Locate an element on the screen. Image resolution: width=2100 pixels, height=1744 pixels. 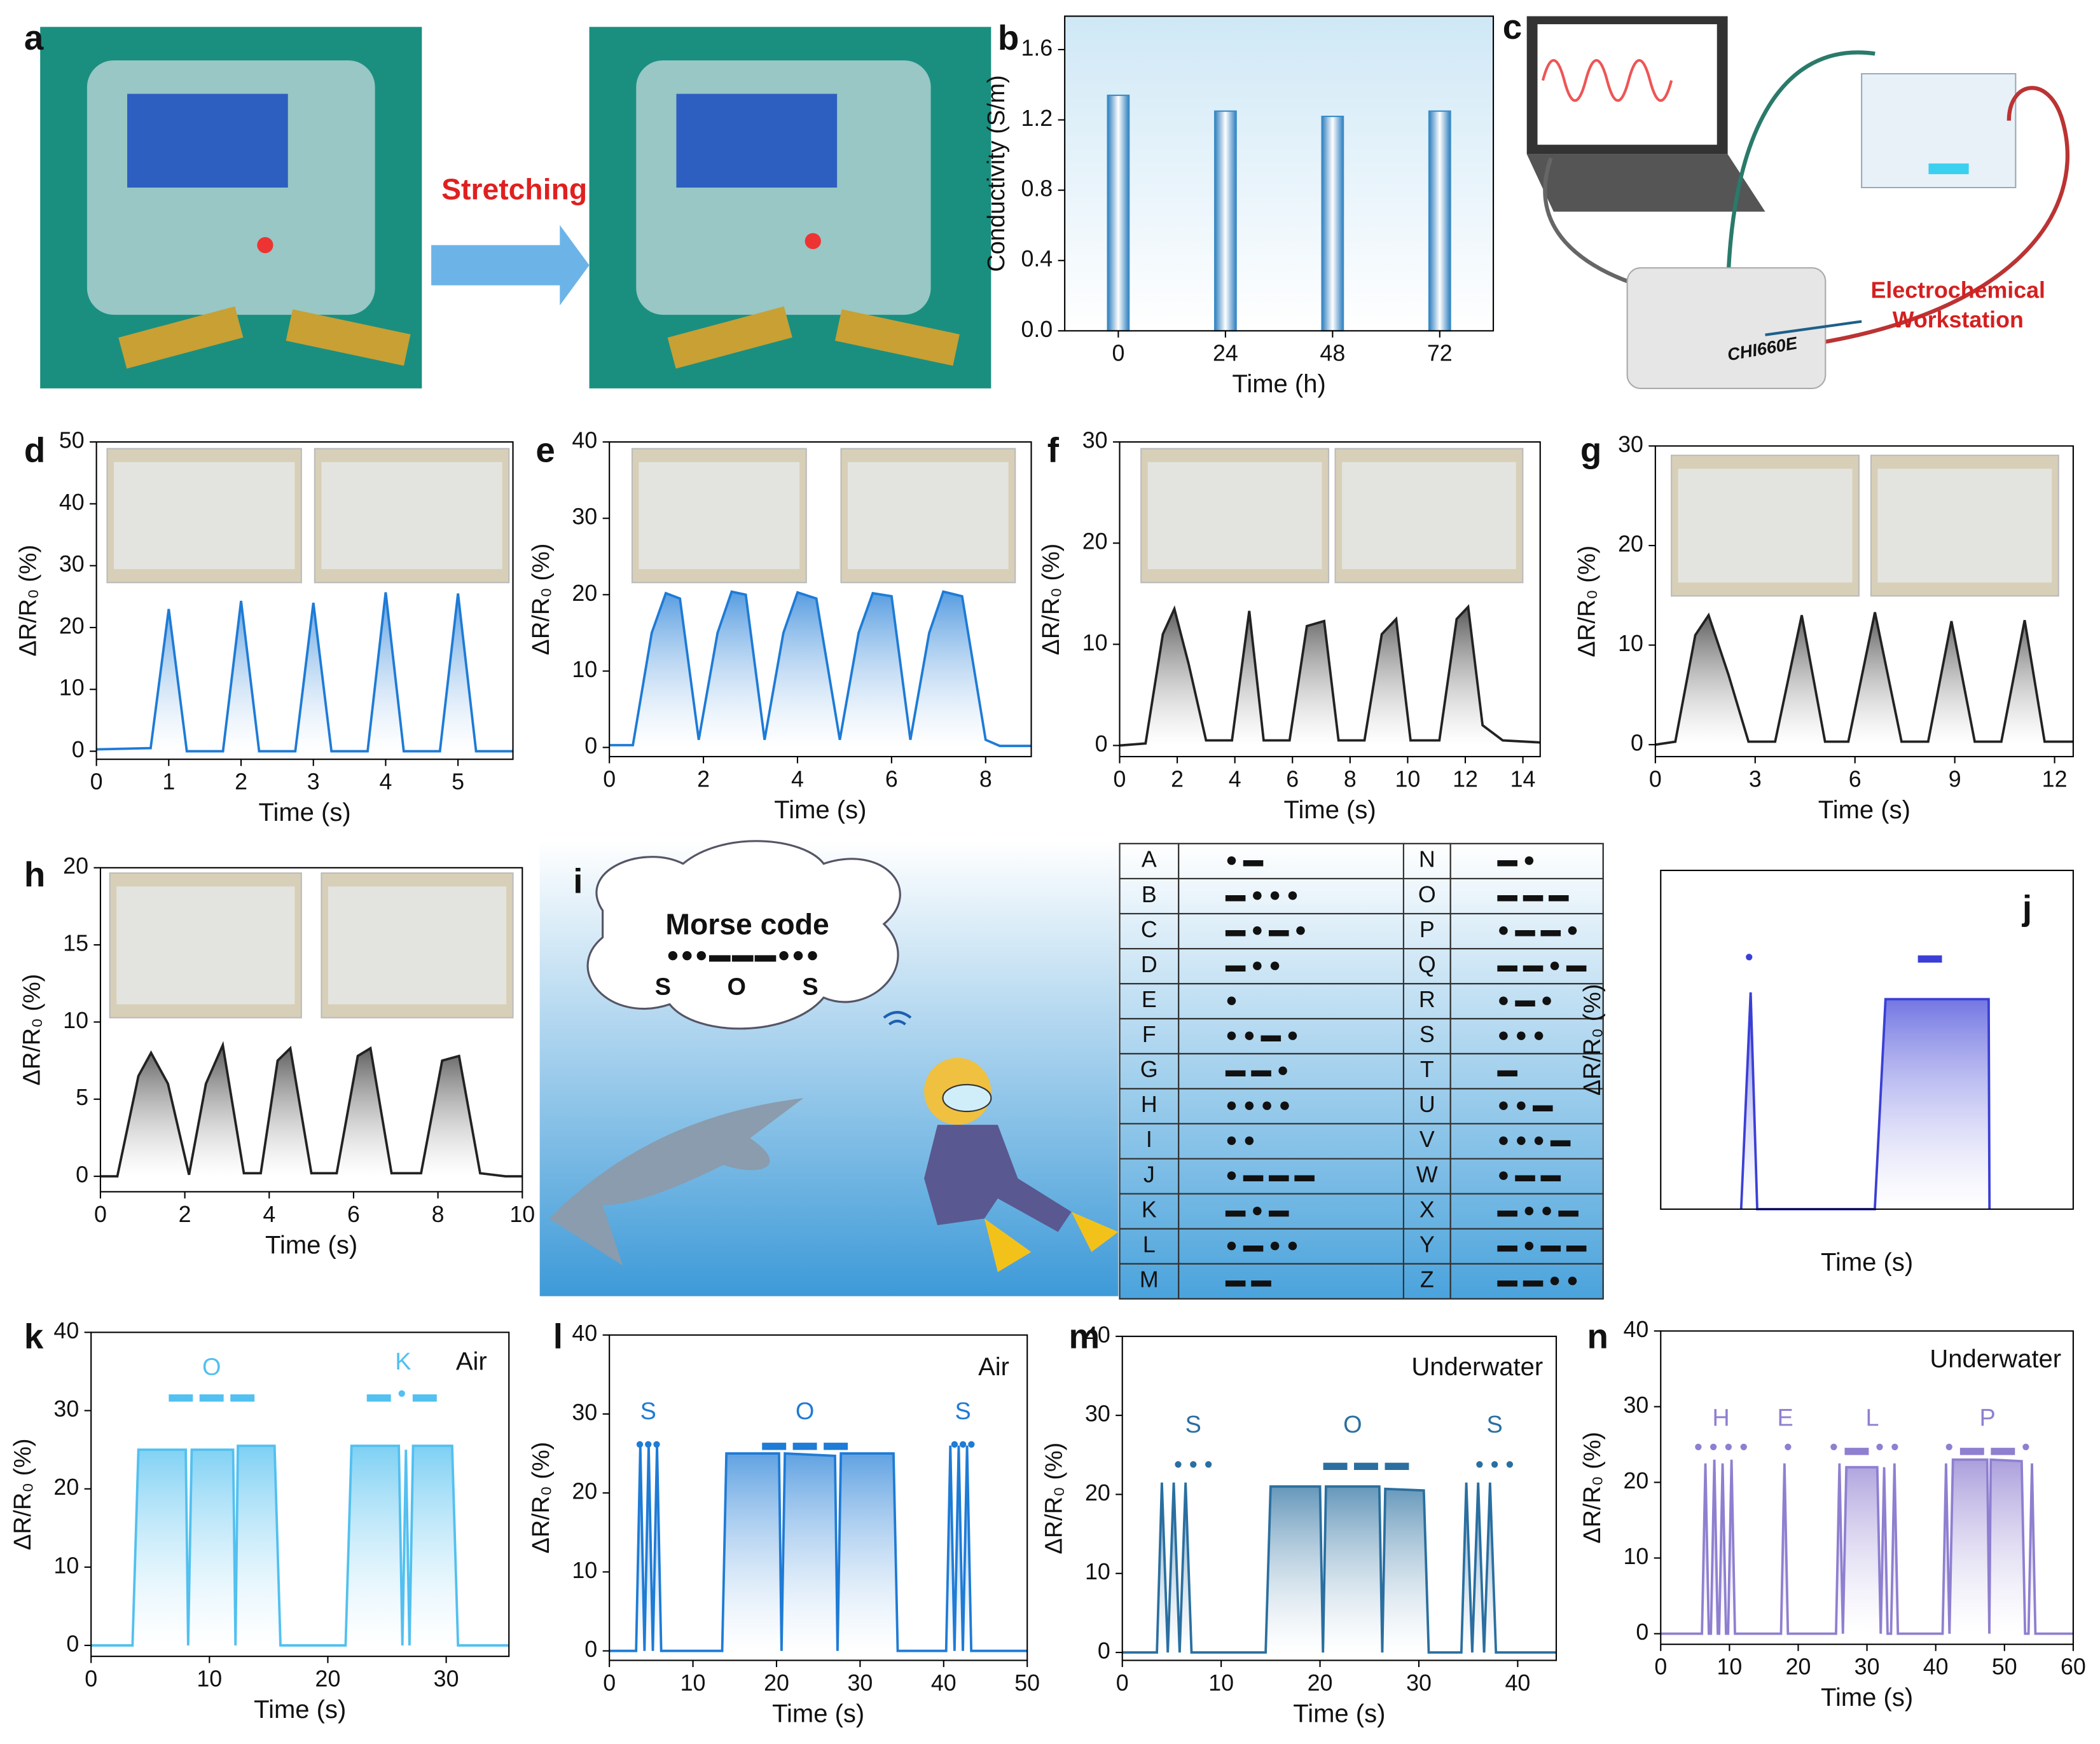
table-code: ▬ ● ▬ ● is located at coordinates (1266, 929).